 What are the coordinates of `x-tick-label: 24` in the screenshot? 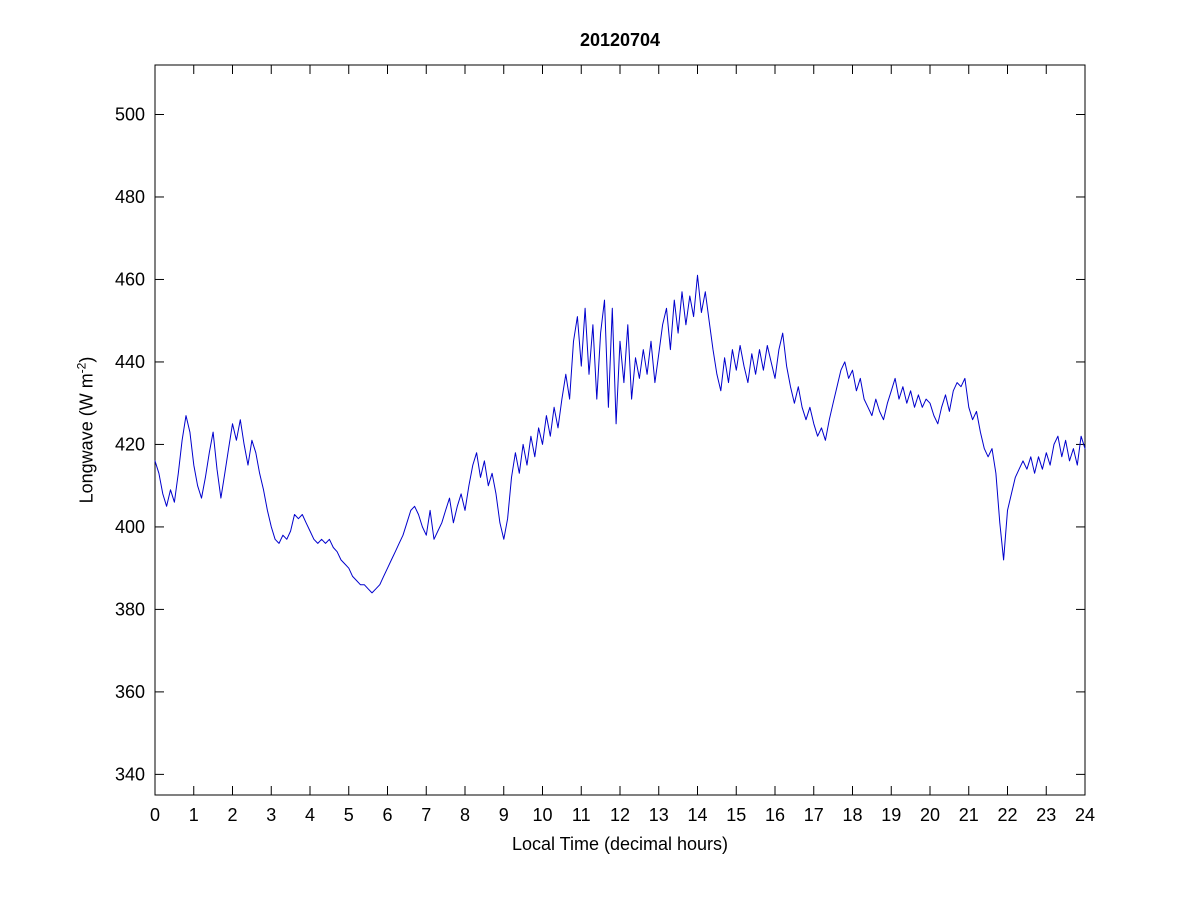 It's located at (1085, 815).